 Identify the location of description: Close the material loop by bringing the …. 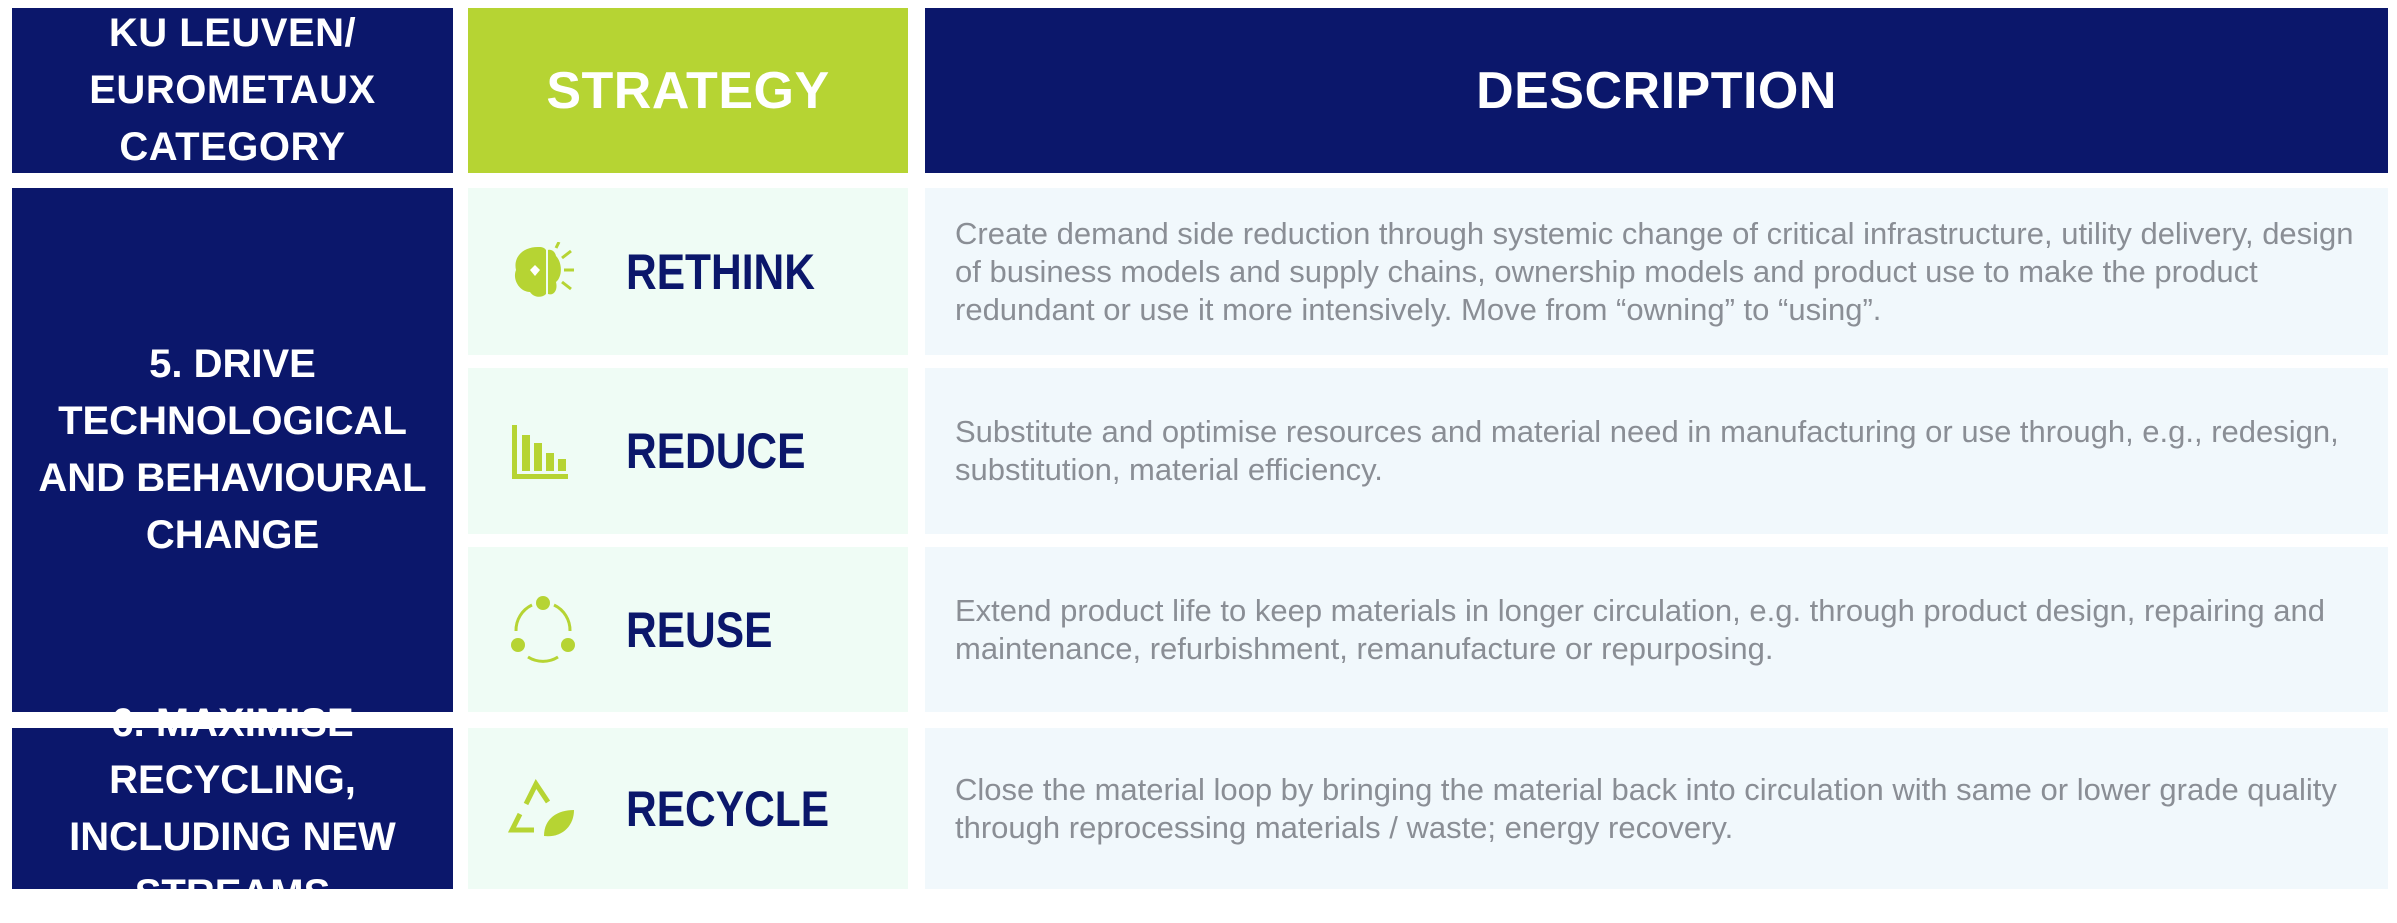
(1656, 808).